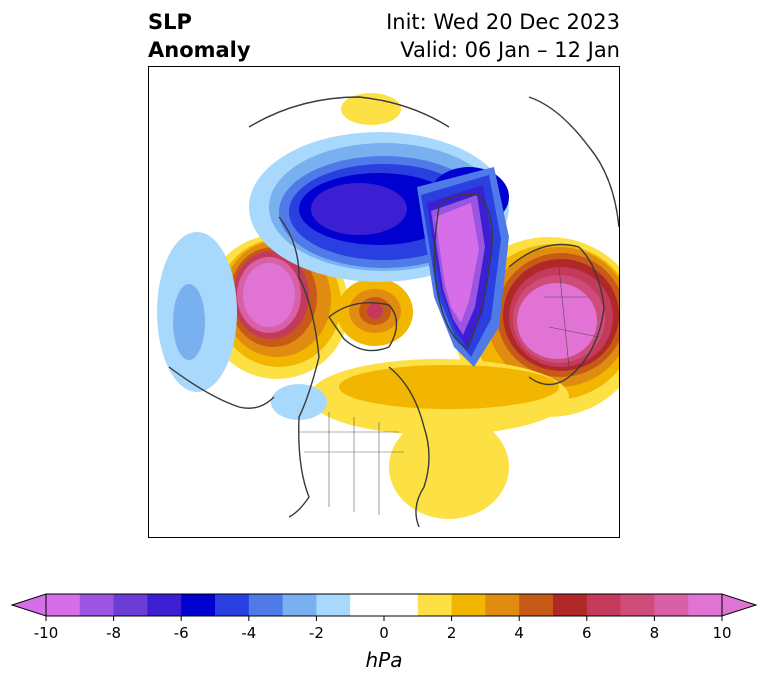 The width and height of the screenshot is (768, 686). I want to click on colorbar-label: hPa, so click(384, 660).